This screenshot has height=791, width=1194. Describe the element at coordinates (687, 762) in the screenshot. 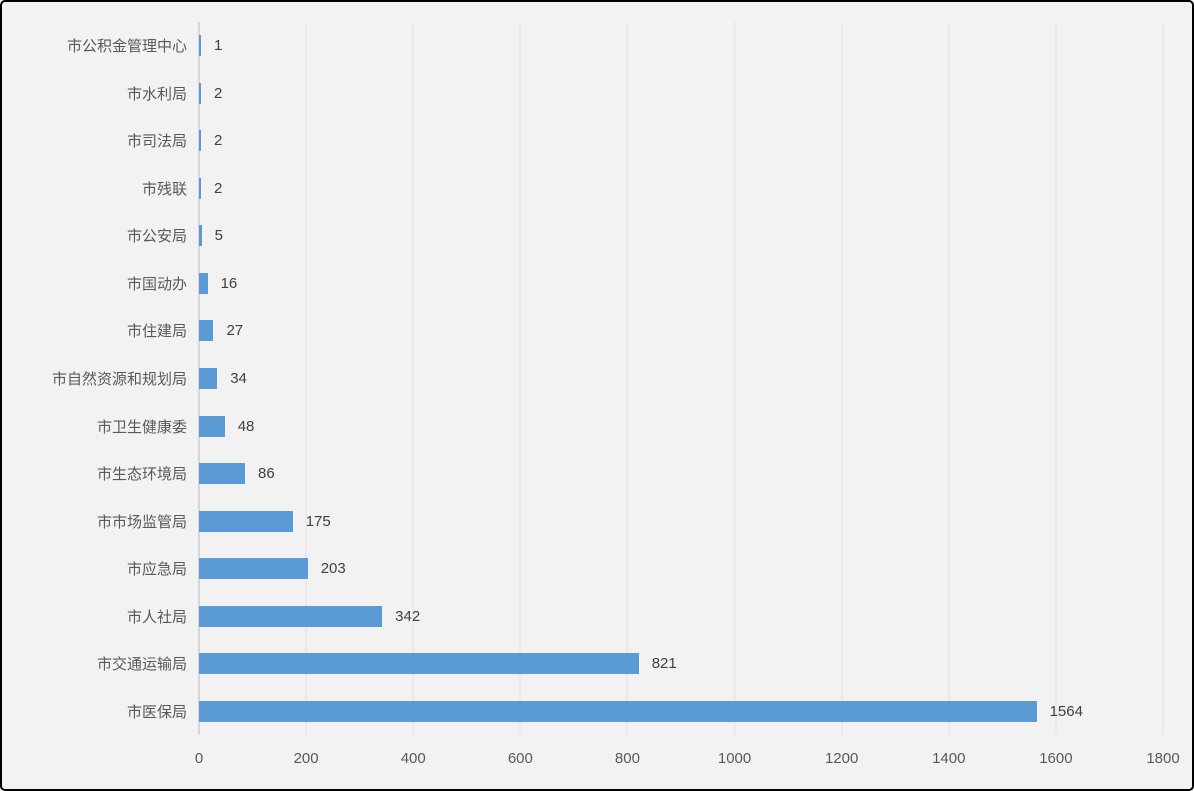

I see `x-axis: 0 200 400 600 800 1000 1200 1400 1600 1800` at that location.